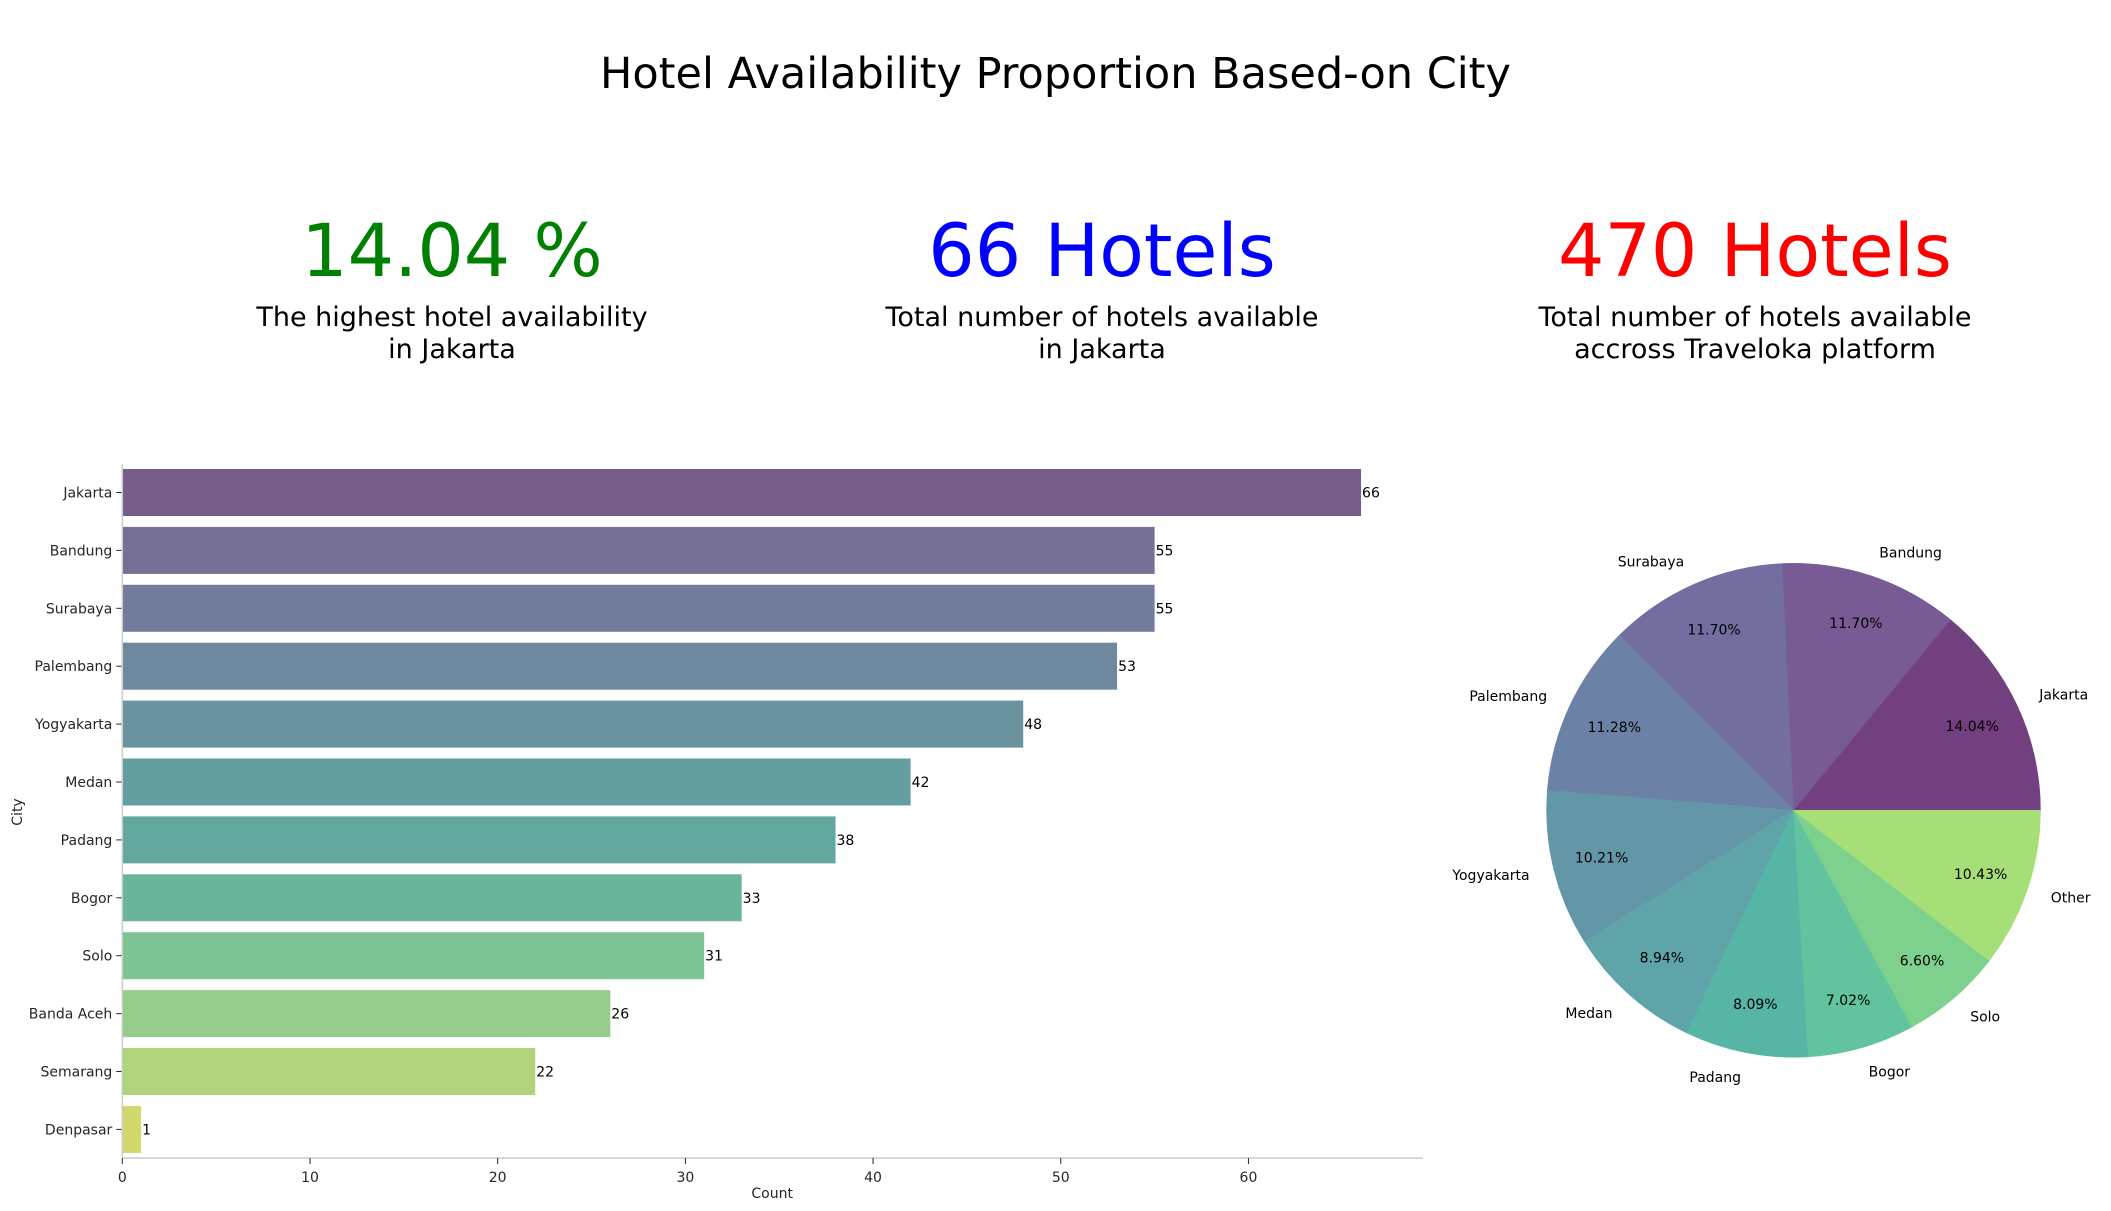 This screenshot has height=1211, width=2111. Describe the element at coordinates (458, 840) in the screenshot. I see `bar-padang: 38 Padang` at that location.